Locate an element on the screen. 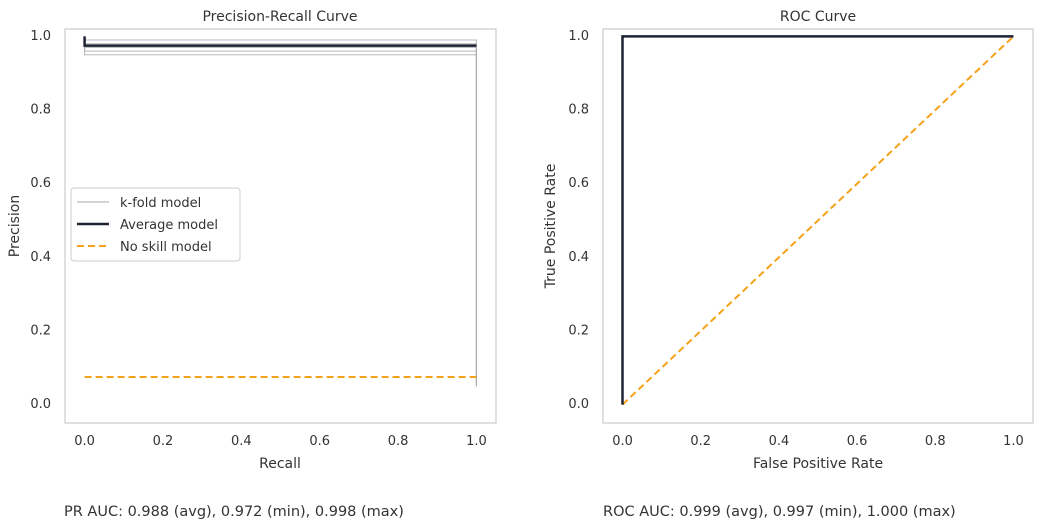  roc-y-tick: 0.6 is located at coordinates (578, 183).